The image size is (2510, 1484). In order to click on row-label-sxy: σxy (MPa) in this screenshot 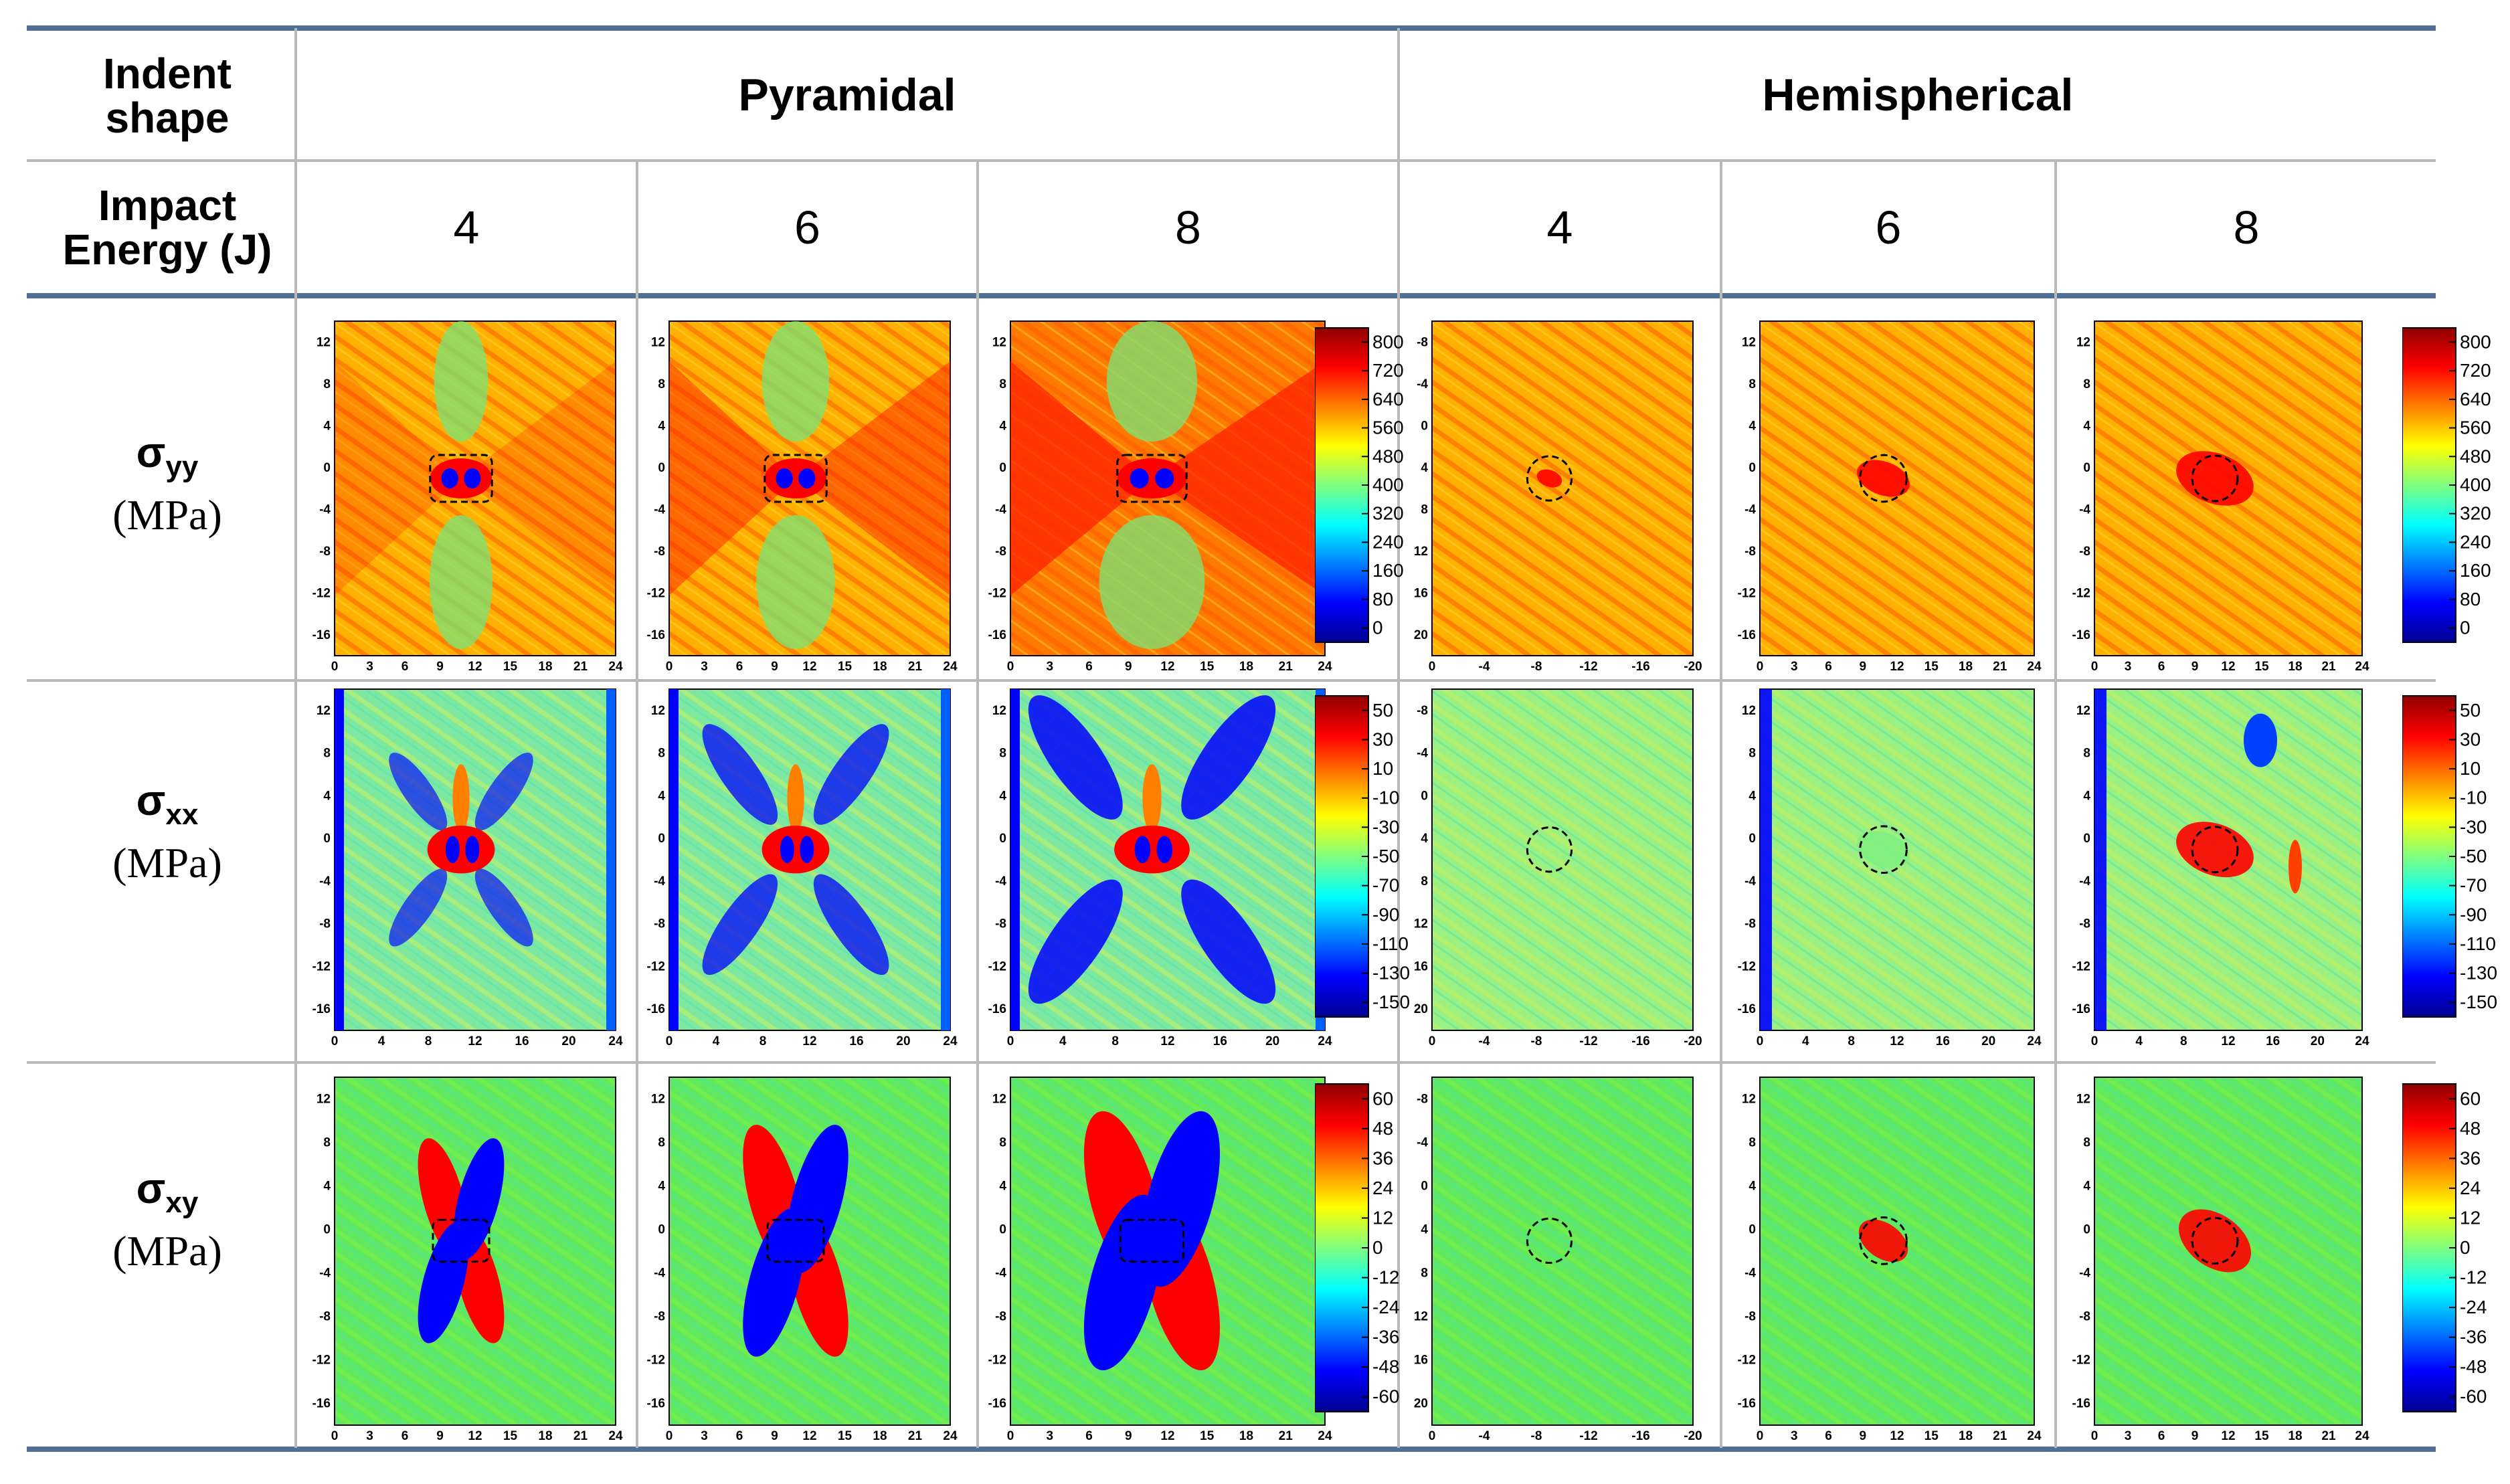, I will do `click(167, 1219)`.